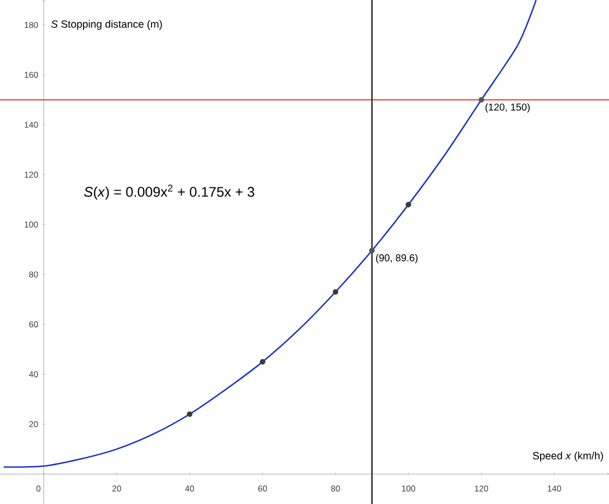 This screenshot has height=504, width=609. Describe the element at coordinates (33, 324) in the screenshot. I see `y-tick-label: 60` at that location.